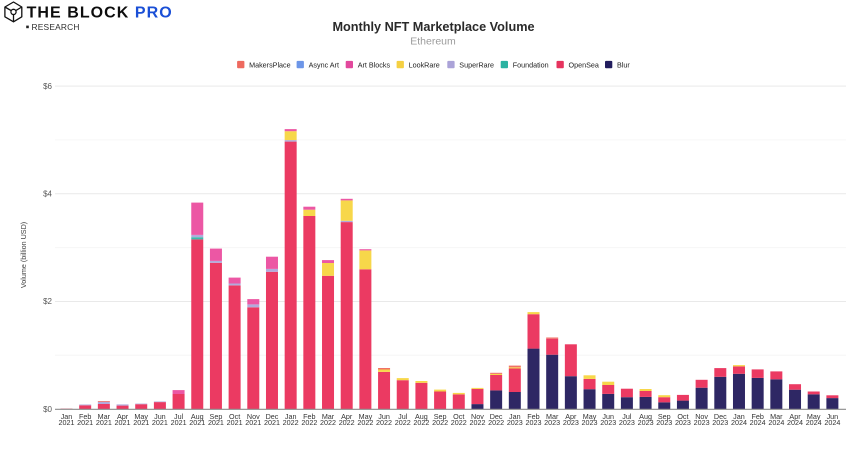 The width and height of the screenshot is (865, 453). I want to click on svg-text: Art Blocks, so click(374, 64).